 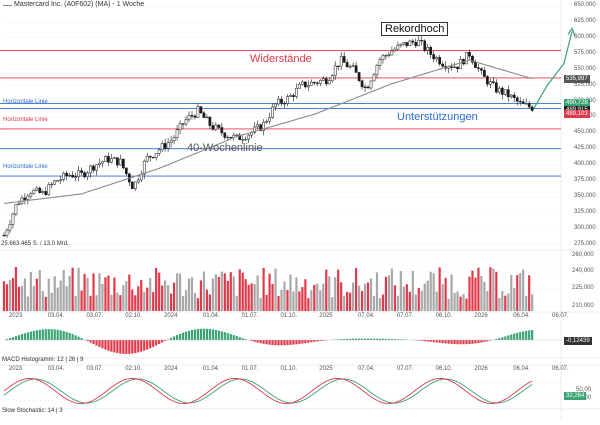 What do you see at coordinates (444, 369) in the screenshot?
I see `x-axis-label: 06.10.` at bounding box center [444, 369].